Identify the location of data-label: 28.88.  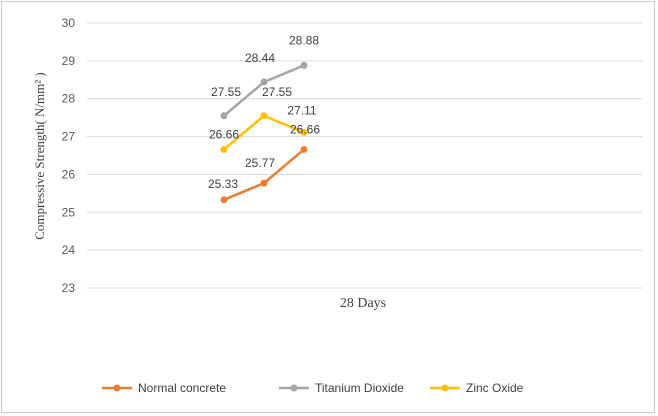
(304, 40).